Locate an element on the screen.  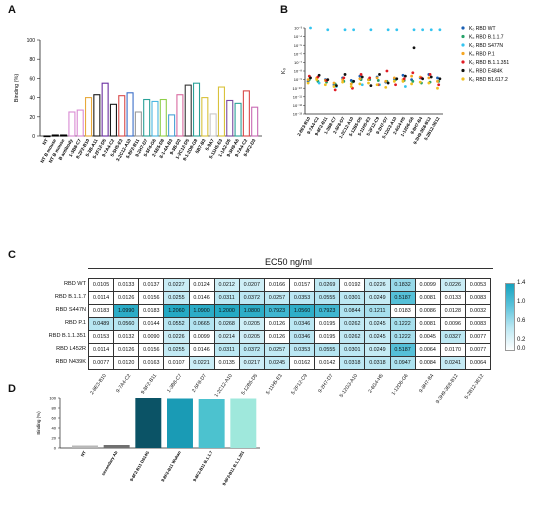
a-y-tick-label: 60 is located at coordinates (32, 79).